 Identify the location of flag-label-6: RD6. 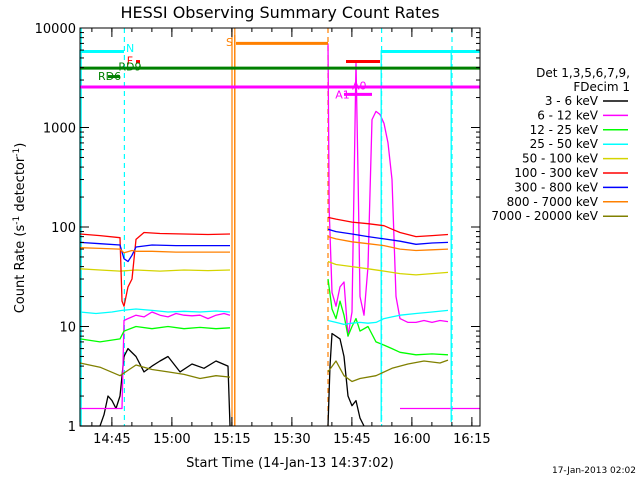
(109, 76).